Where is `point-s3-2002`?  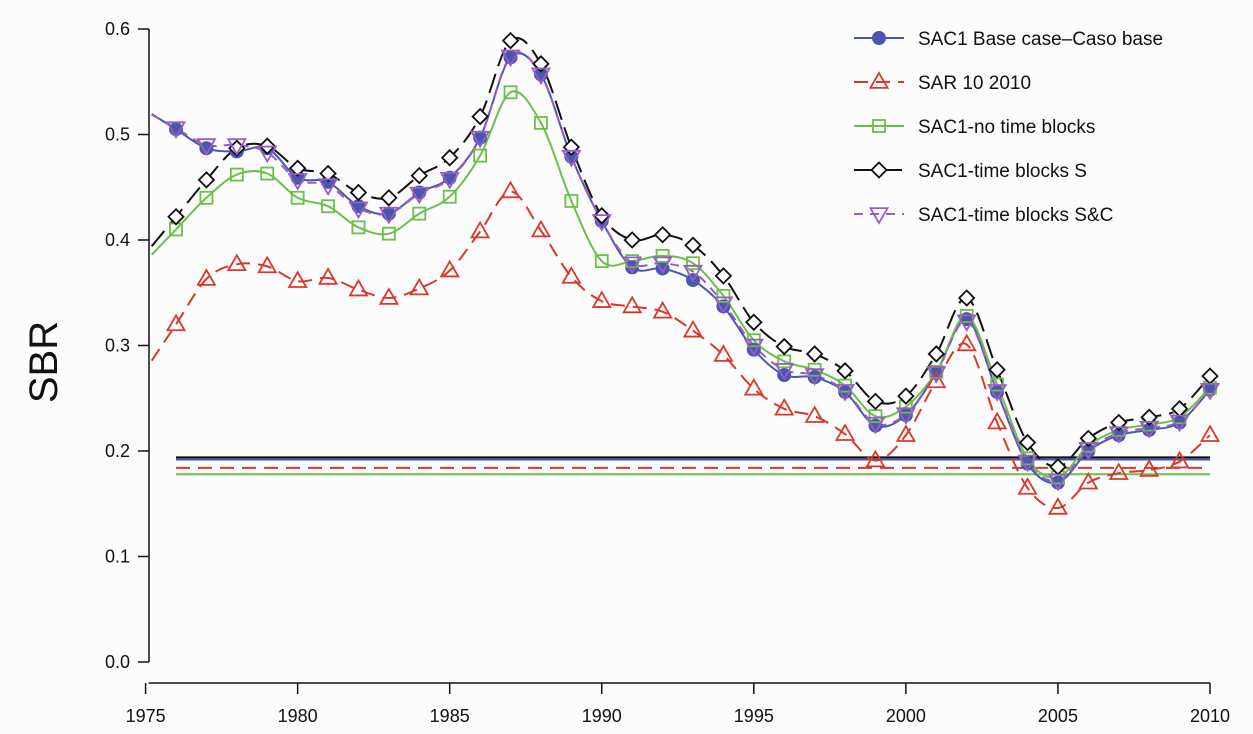
point-s3-2002 is located at coordinates (966, 298).